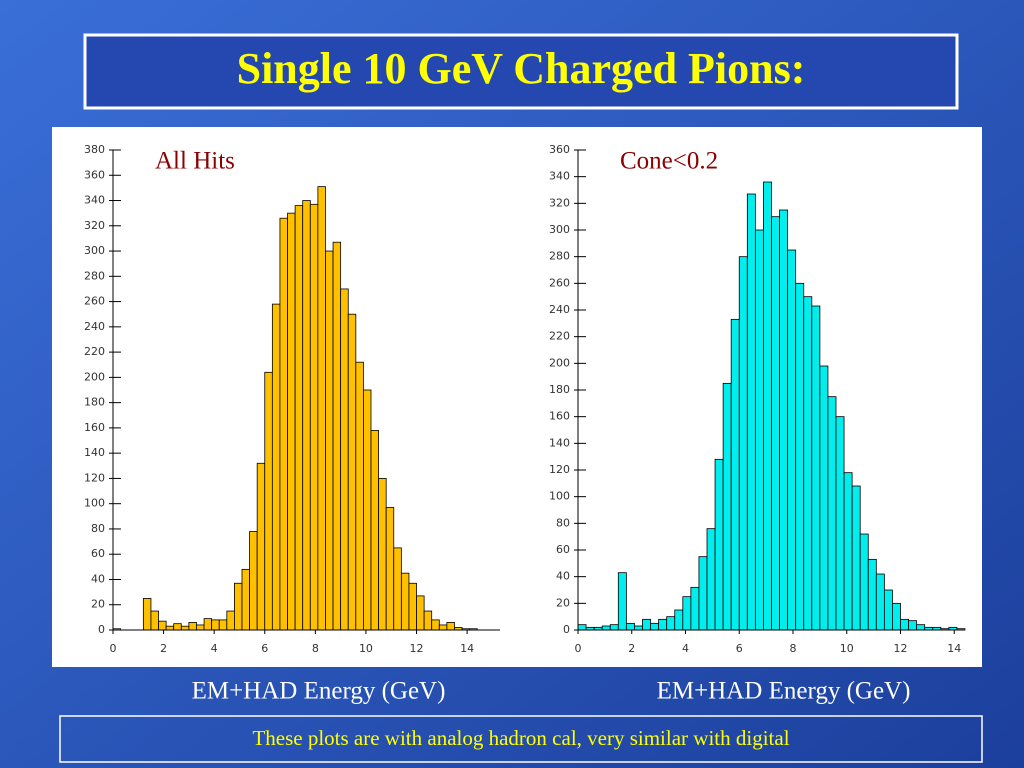 The image size is (1024, 768). Describe the element at coordinates (954, 648) in the screenshot. I see `x-tick-label: 14` at that location.